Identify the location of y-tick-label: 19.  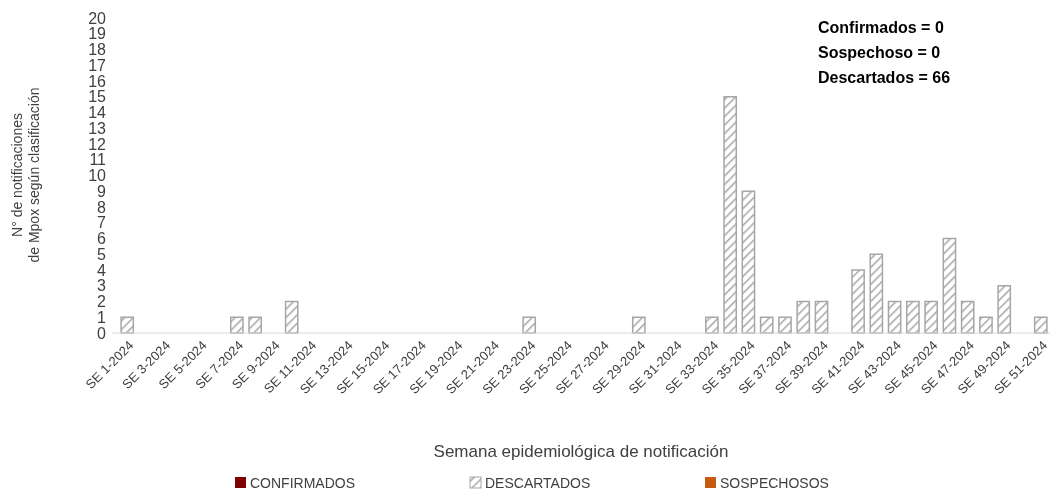
(97, 34).